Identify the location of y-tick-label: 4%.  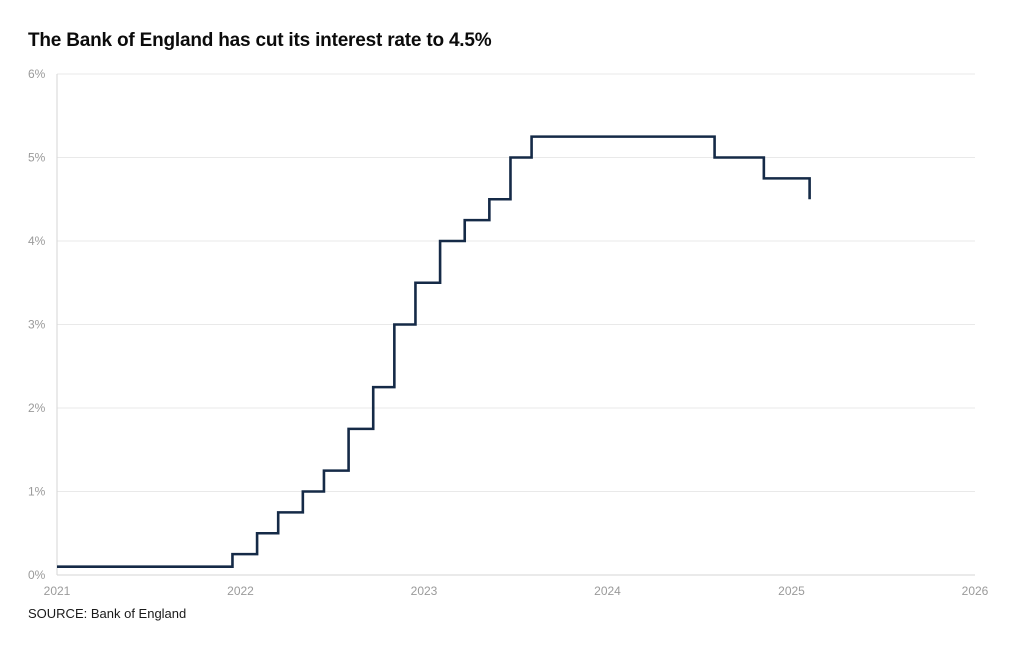
(37, 241).